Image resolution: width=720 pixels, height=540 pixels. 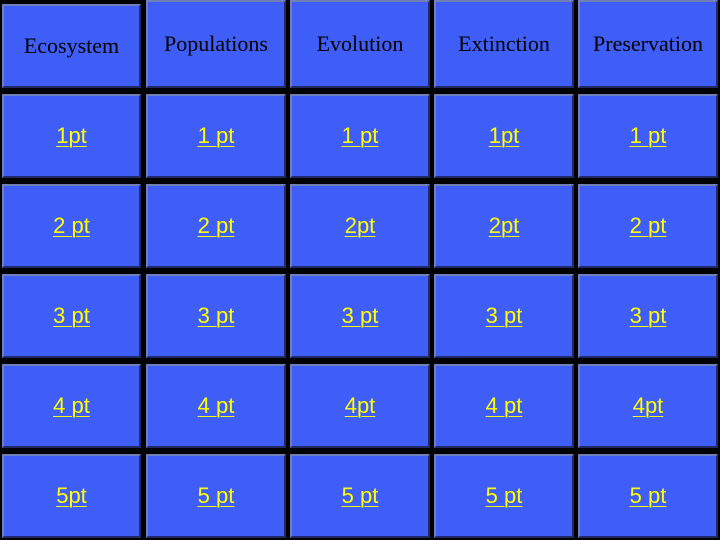 What do you see at coordinates (216, 496) in the screenshot?
I see `question-populations-5: 5 pt` at bounding box center [216, 496].